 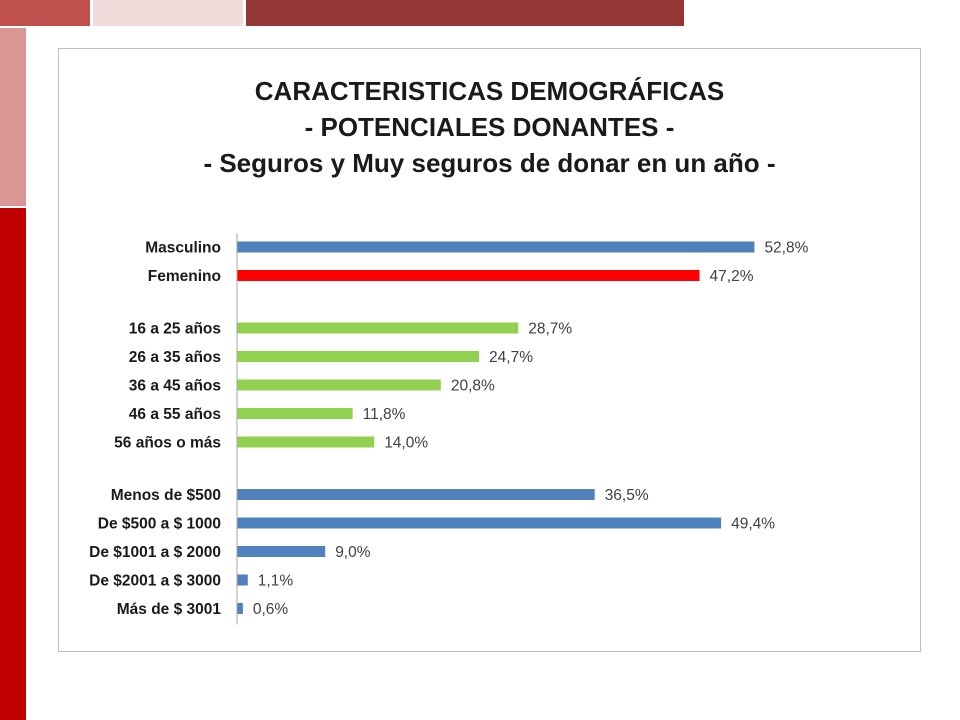 What do you see at coordinates (168, 13) in the screenshot?
I see `header-decor-pink-block` at bounding box center [168, 13].